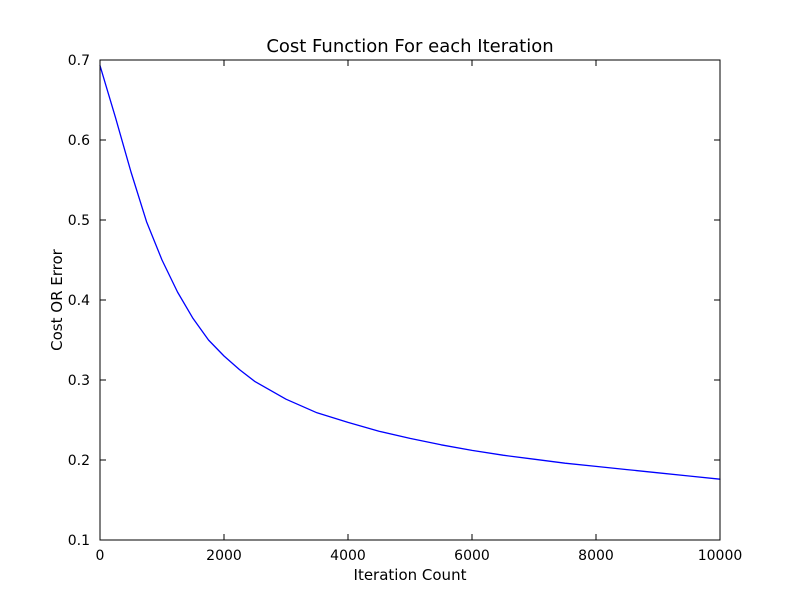 The height and width of the screenshot is (605, 800). I want to click on y-tick-label: 0.6, so click(79, 141).